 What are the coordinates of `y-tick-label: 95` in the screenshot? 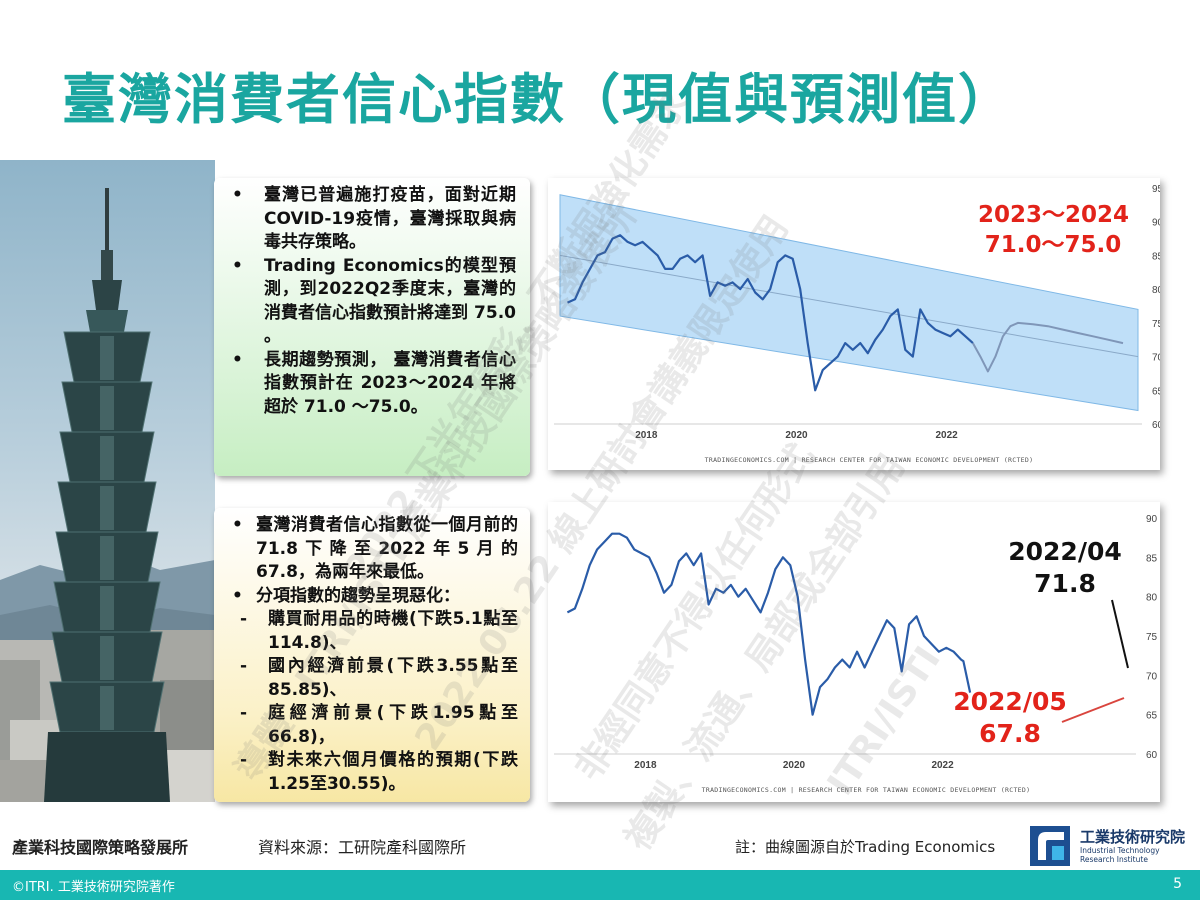 It's located at (1156, 189).